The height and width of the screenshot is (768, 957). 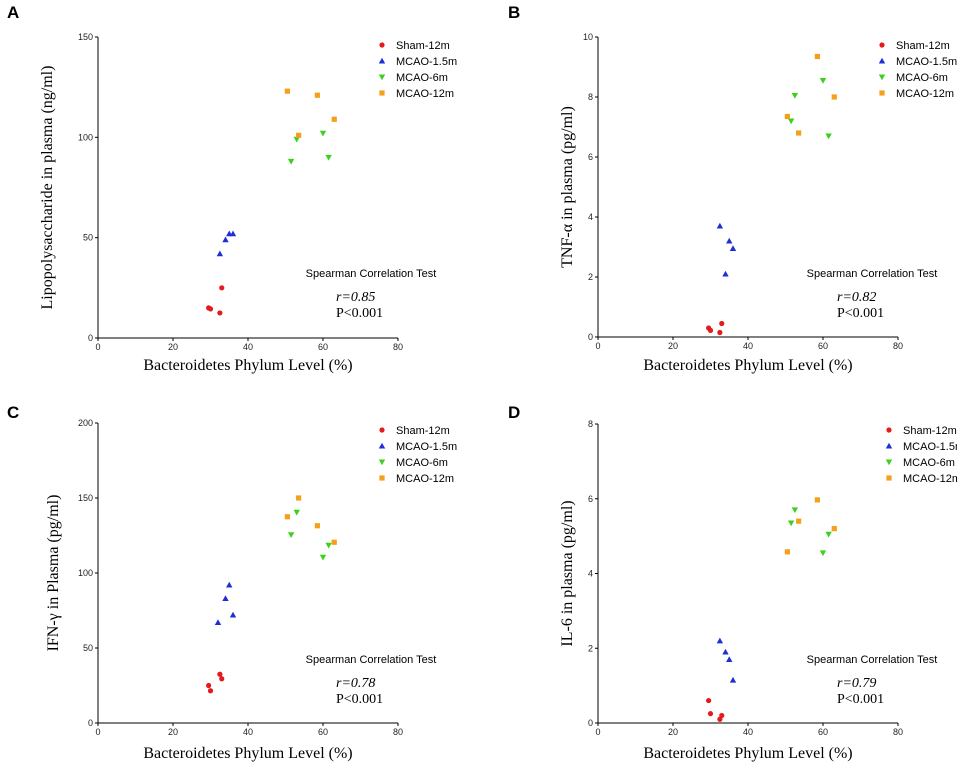 I want to click on panel-letter: A, so click(x=13, y=12).